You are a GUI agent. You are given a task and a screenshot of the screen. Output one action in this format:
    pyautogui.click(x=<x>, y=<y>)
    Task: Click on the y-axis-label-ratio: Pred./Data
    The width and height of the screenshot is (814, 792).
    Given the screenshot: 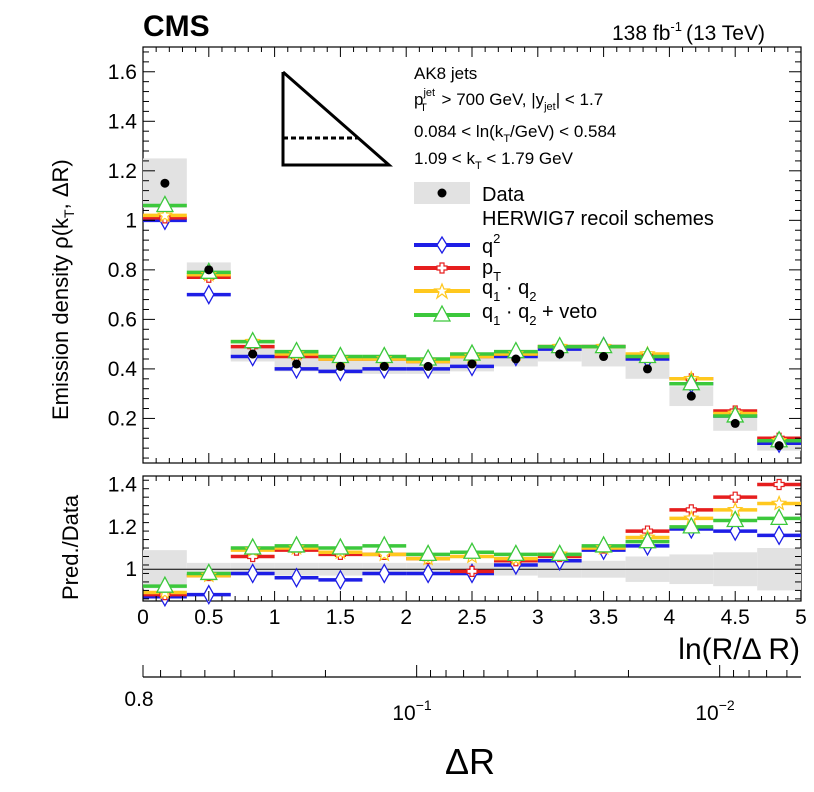 What is the action you would take?
    pyautogui.click(x=70, y=547)
    